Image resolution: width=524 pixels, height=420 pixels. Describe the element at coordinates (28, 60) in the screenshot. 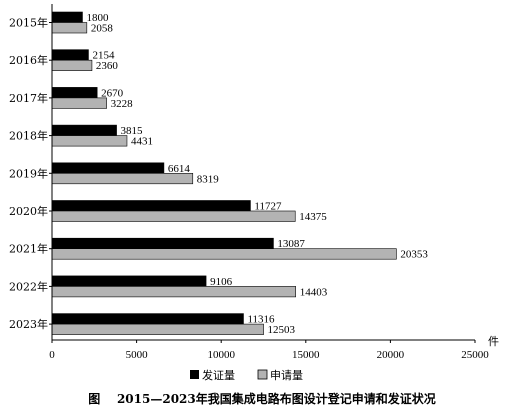

I see `category-label: 2016年` at that location.